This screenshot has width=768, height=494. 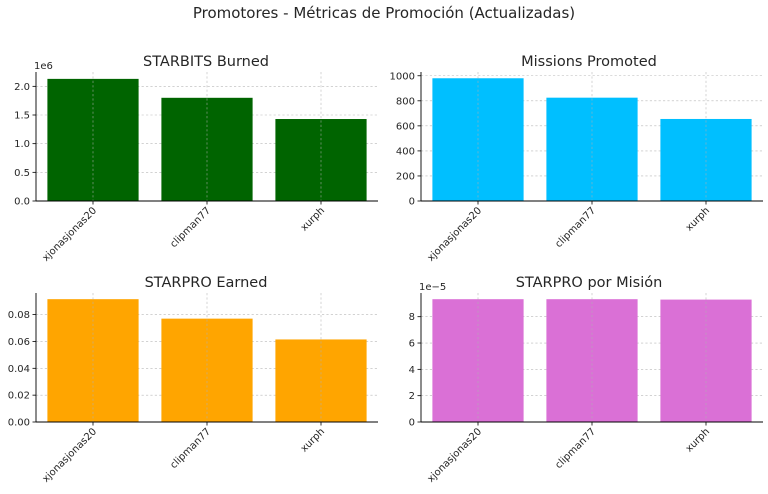 What do you see at coordinates (19, 369) in the screenshot?
I see `y-tick-label: 0.04` at bounding box center [19, 369].